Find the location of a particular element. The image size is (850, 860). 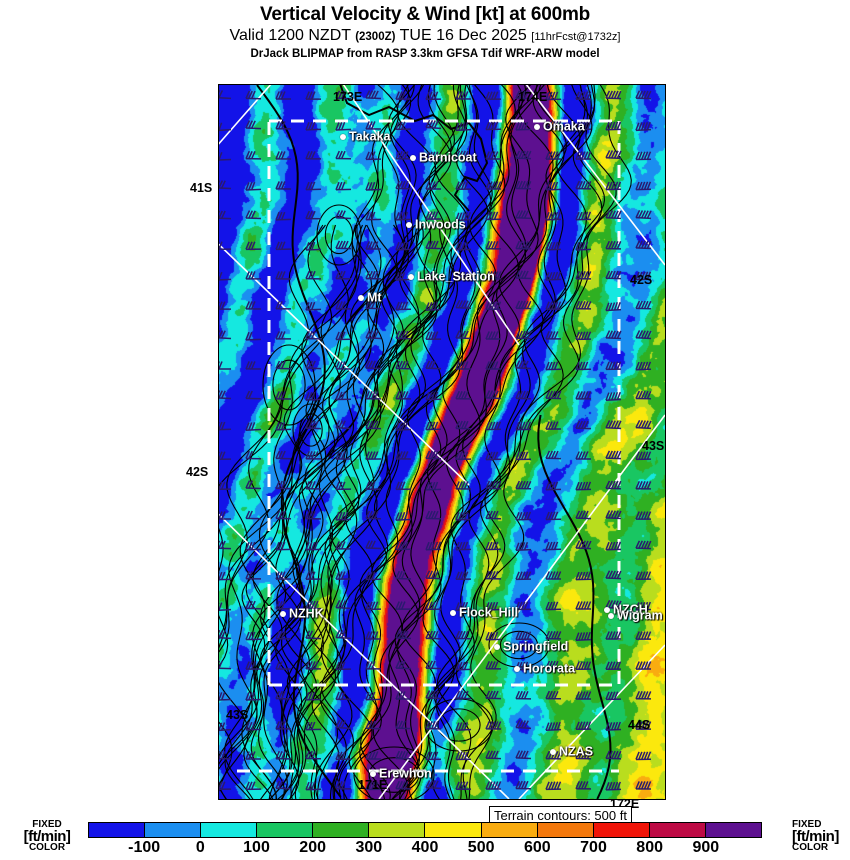

valid-prefix: Valid 1200 NZDT is located at coordinates (290, 35).